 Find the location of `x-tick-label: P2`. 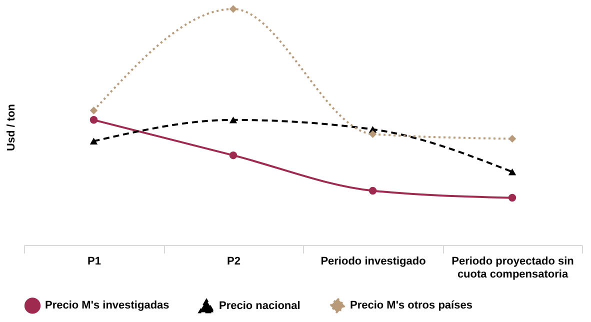

x-tick-label: P2 is located at coordinates (233, 262).